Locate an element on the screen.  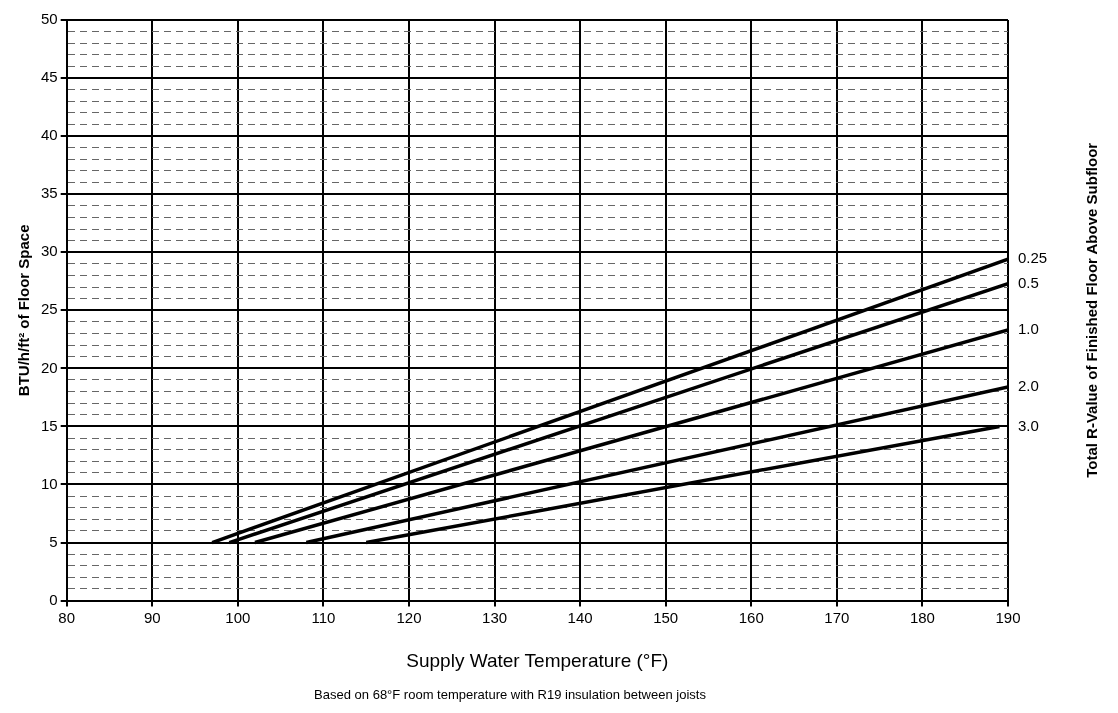
y-tick-label: 5 is located at coordinates (53, 541).